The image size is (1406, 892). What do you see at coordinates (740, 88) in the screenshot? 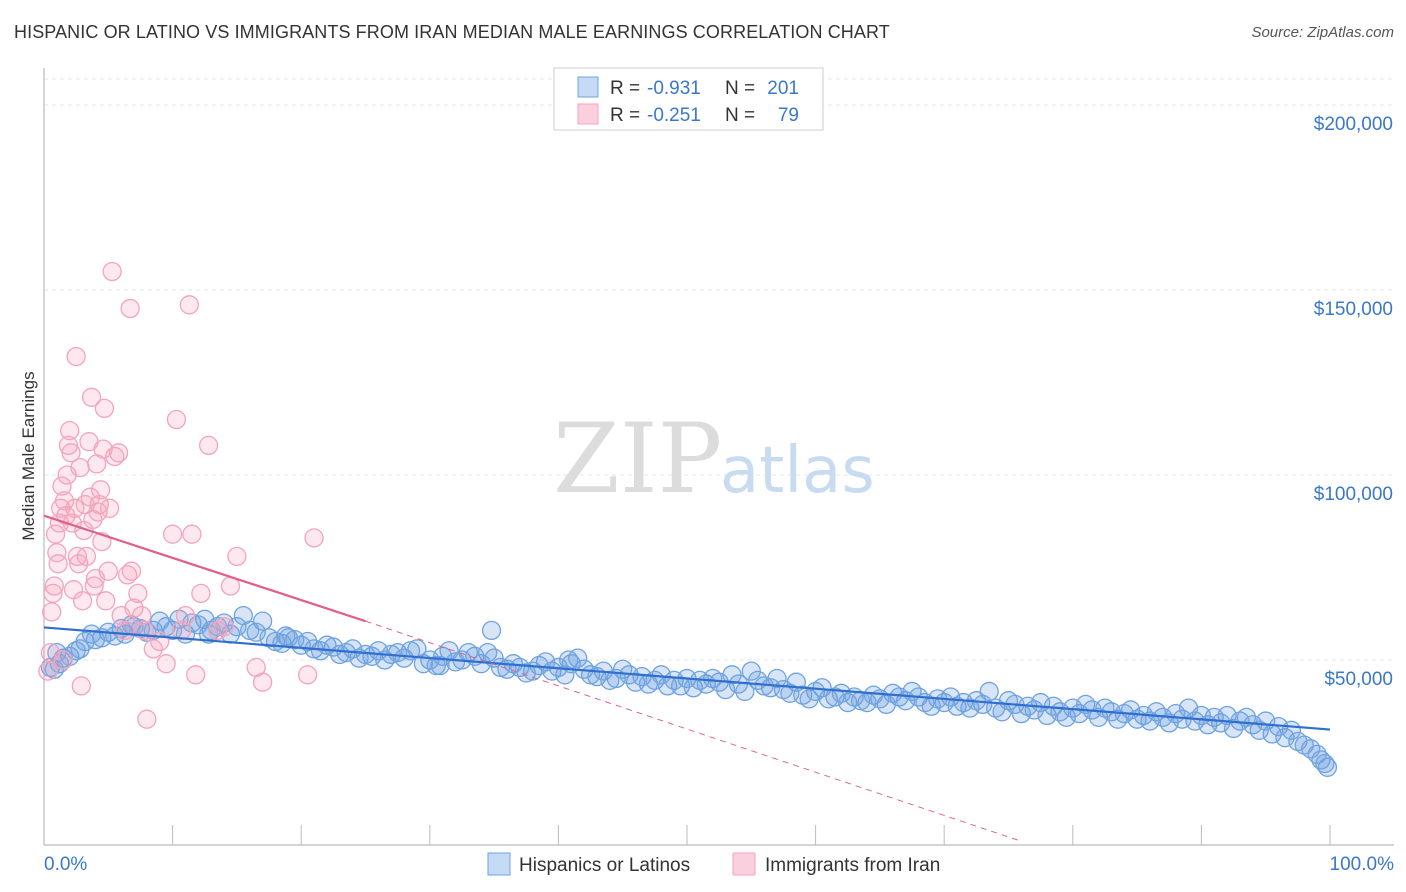
I see `legend-n-label-1: N =` at bounding box center [740, 88].